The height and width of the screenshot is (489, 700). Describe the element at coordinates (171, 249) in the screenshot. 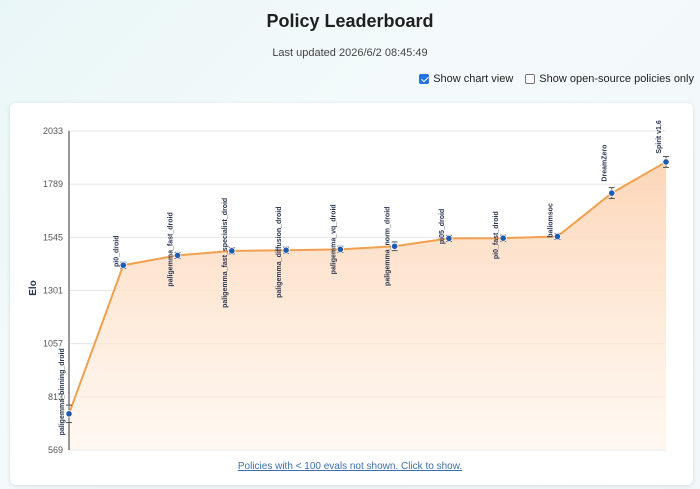

I see `point-label: paligemma_fast_droid` at that location.